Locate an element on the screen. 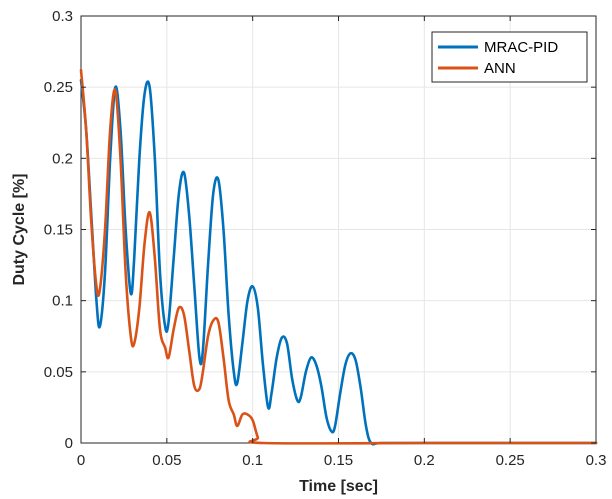 This screenshot has width=612, height=499. legend: MRAC-PID ANN is located at coordinates (509, 57).